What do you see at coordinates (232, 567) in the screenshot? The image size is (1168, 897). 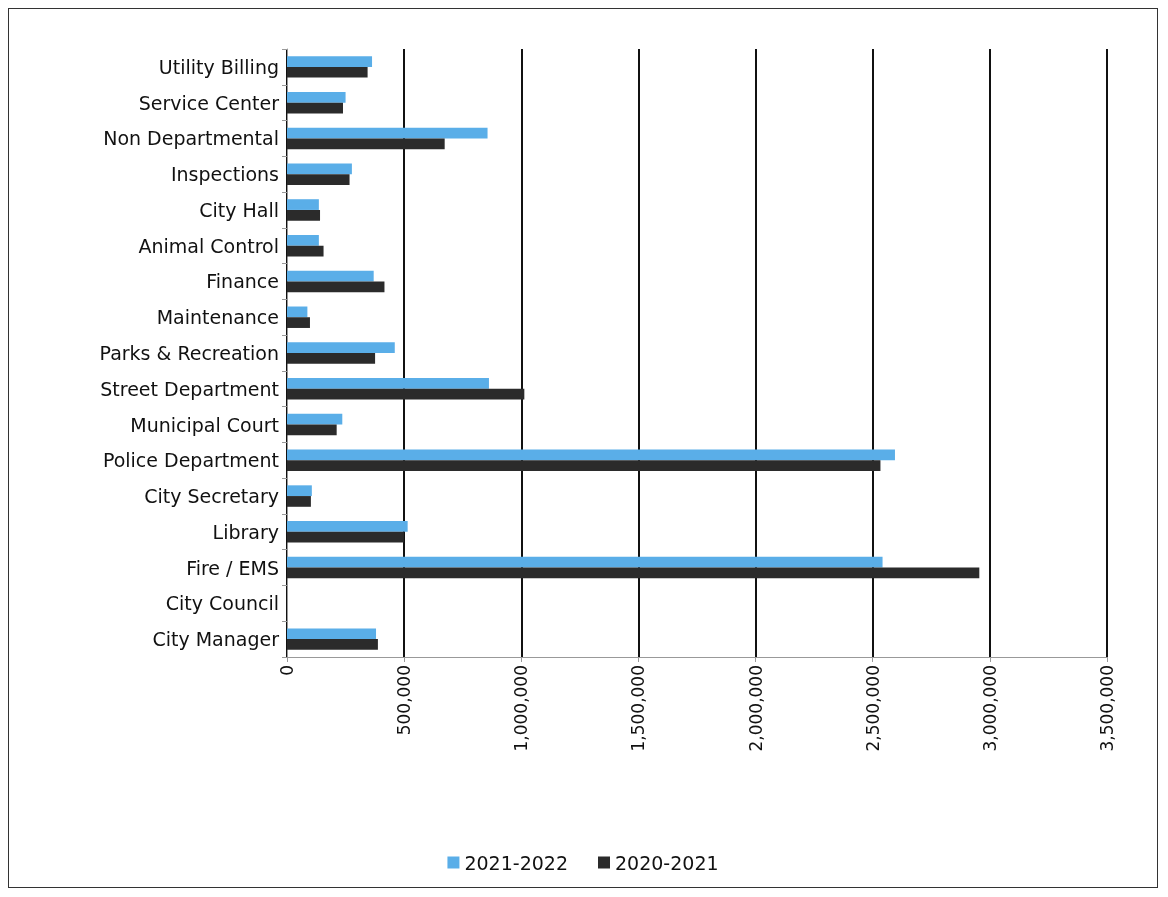 I see `y-tick-label: Fire / EMS` at bounding box center [232, 567].